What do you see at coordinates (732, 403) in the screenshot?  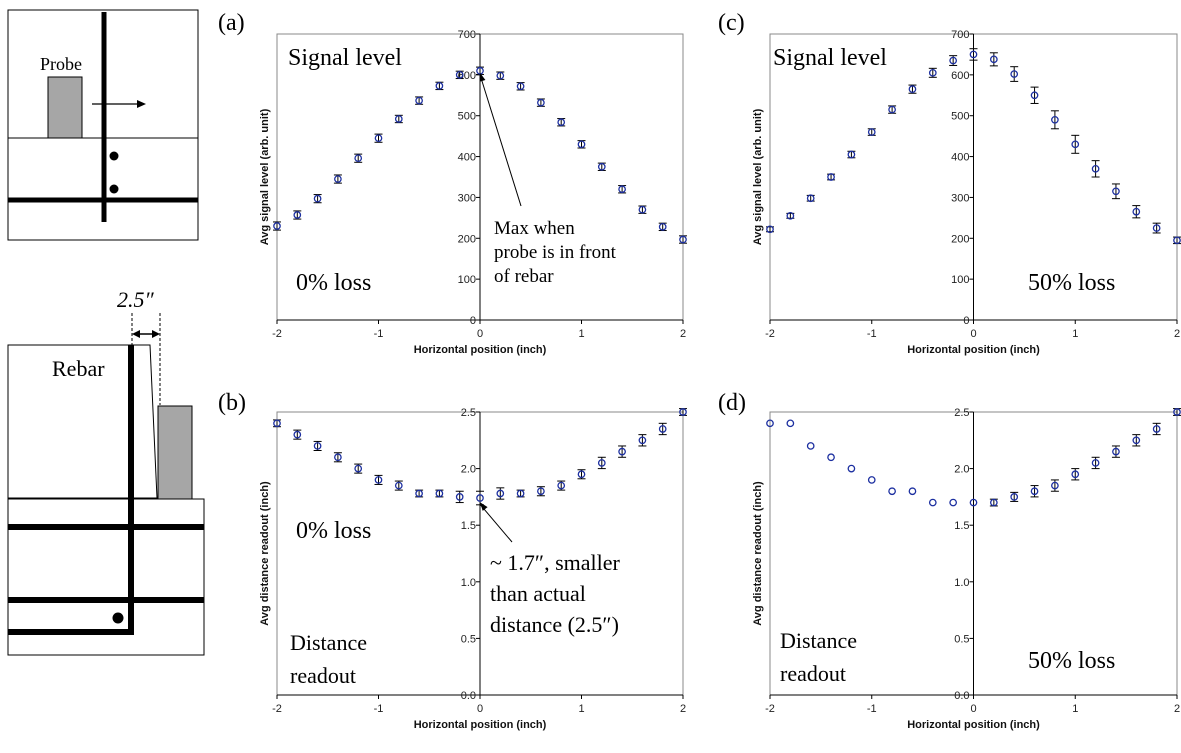 I see `panel-label: (d)` at bounding box center [732, 403].